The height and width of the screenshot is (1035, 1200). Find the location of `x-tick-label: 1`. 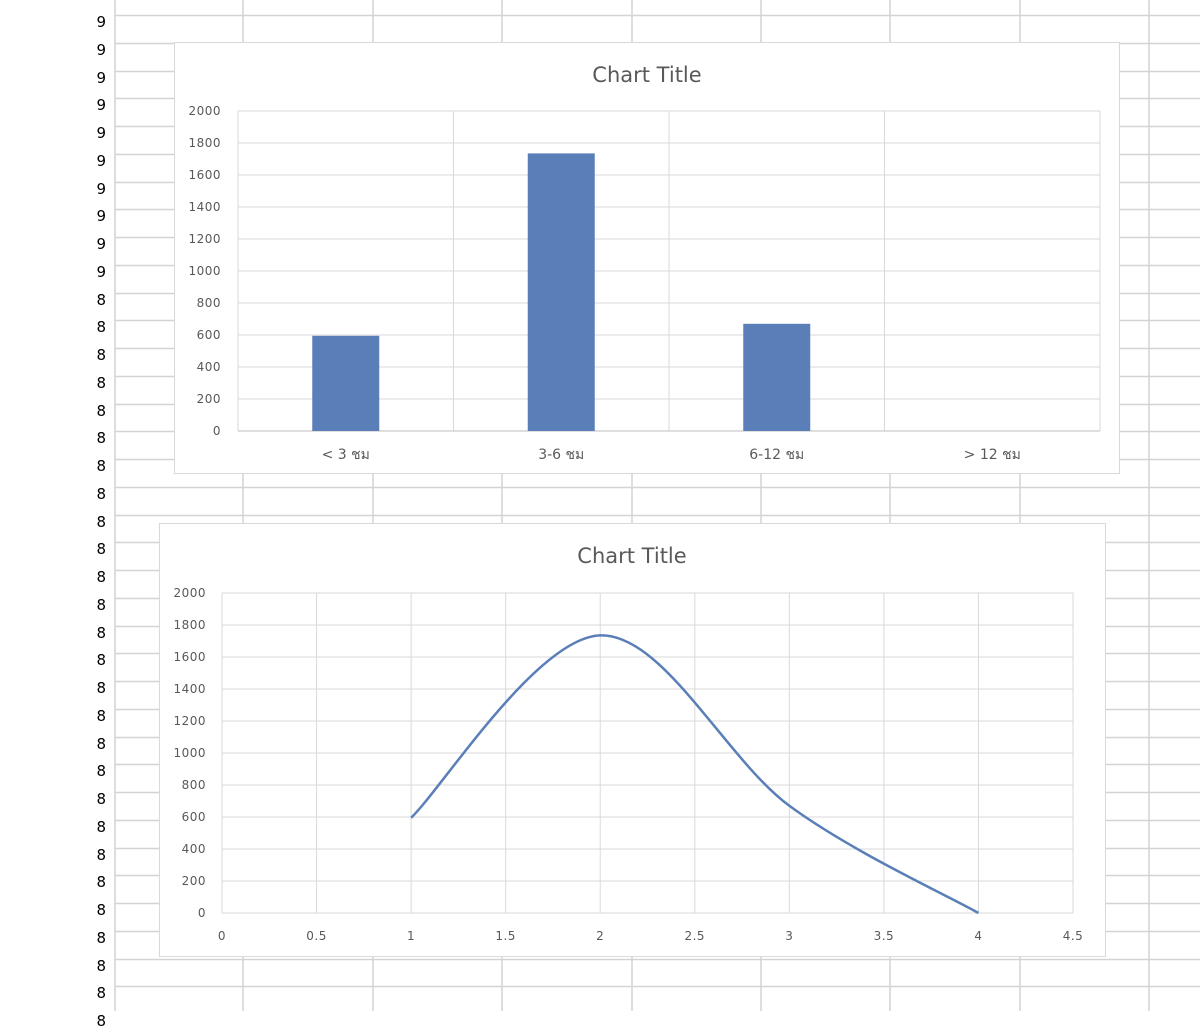

x-tick-label: 1 is located at coordinates (411, 936).